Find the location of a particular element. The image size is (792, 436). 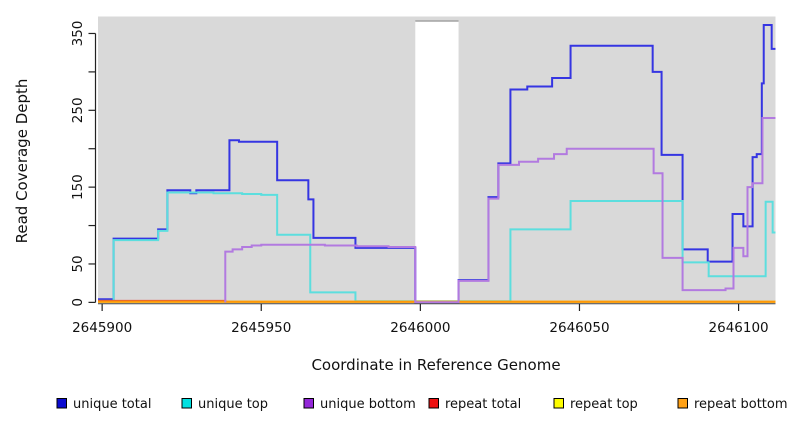

legend-label-repeat-total: repeat total is located at coordinates (483, 404).